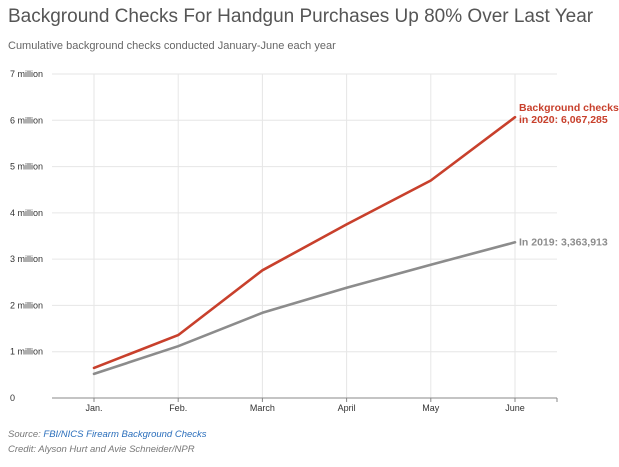 This screenshot has width=619, height=467. I want to click on x-tick-label: April, so click(347, 408).